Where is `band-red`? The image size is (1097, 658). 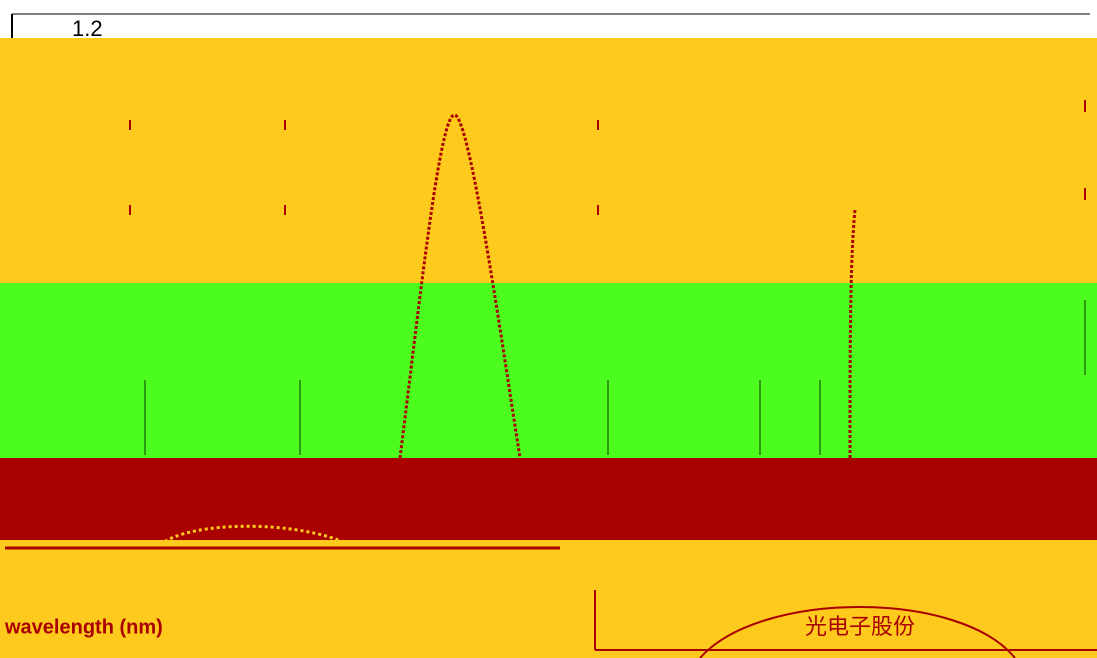
band-red is located at coordinates (548, 499).